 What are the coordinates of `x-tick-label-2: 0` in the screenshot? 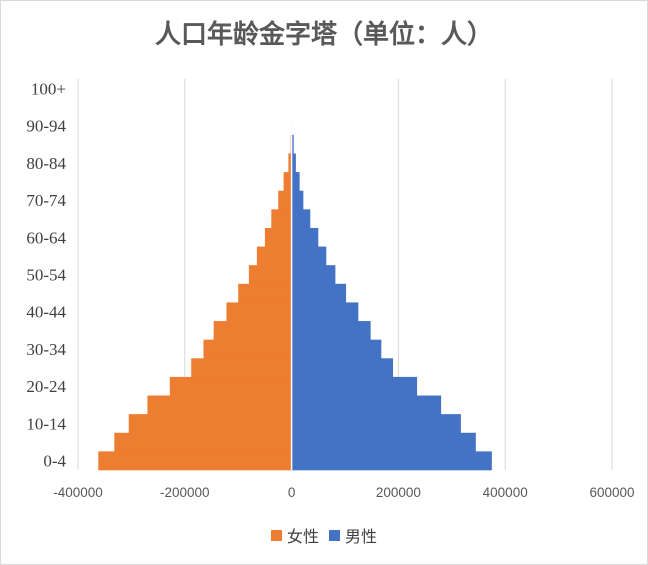 It's located at (292, 492).